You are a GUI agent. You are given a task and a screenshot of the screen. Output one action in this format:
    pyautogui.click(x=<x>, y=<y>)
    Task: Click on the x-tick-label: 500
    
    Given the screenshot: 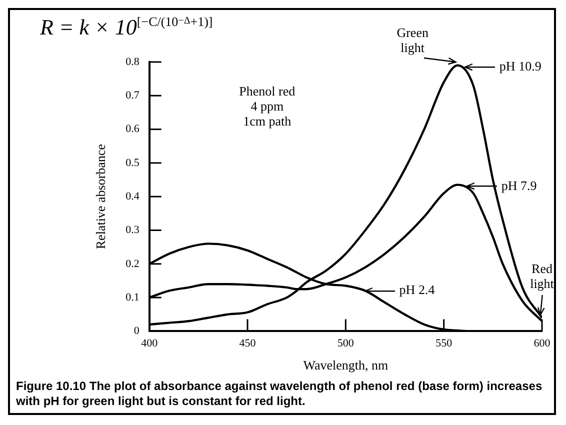 What is the action you would take?
    pyautogui.click(x=345, y=344)
    